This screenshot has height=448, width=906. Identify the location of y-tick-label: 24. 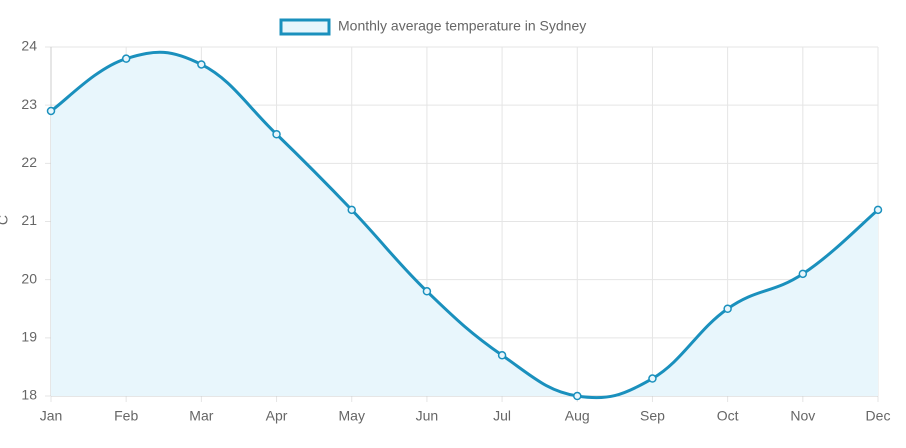
(29, 46).